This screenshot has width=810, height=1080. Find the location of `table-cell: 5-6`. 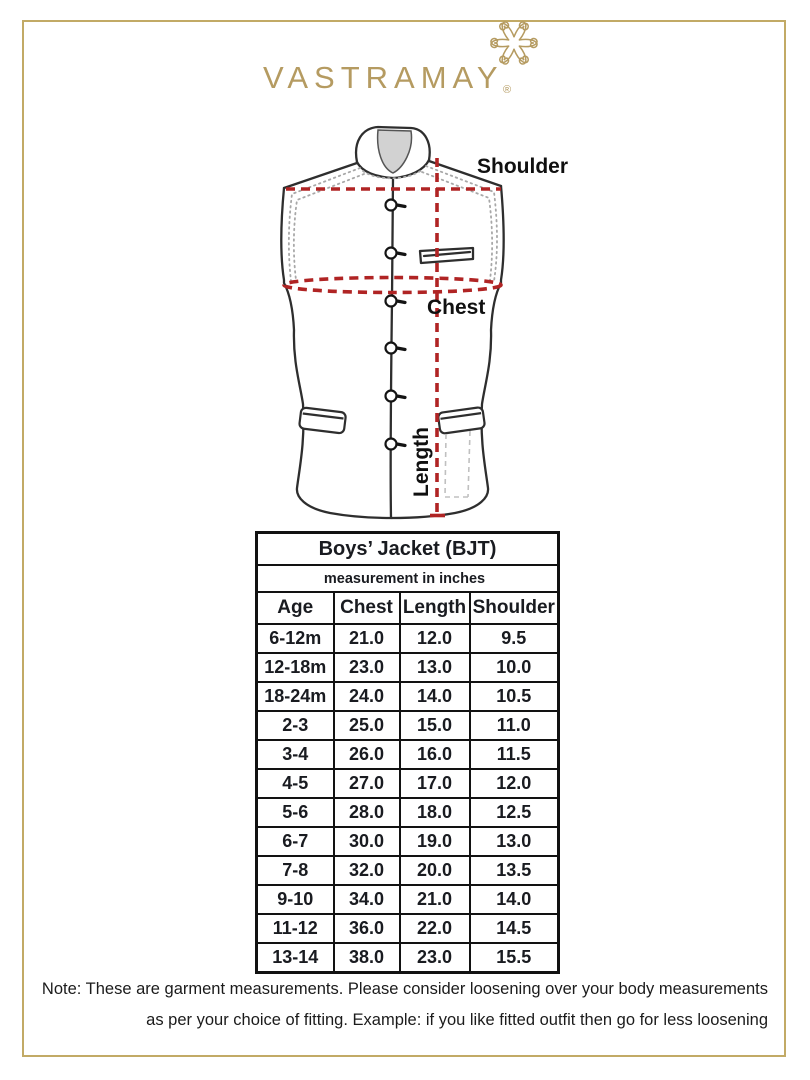

table-cell: 5-6 is located at coordinates (295, 812).